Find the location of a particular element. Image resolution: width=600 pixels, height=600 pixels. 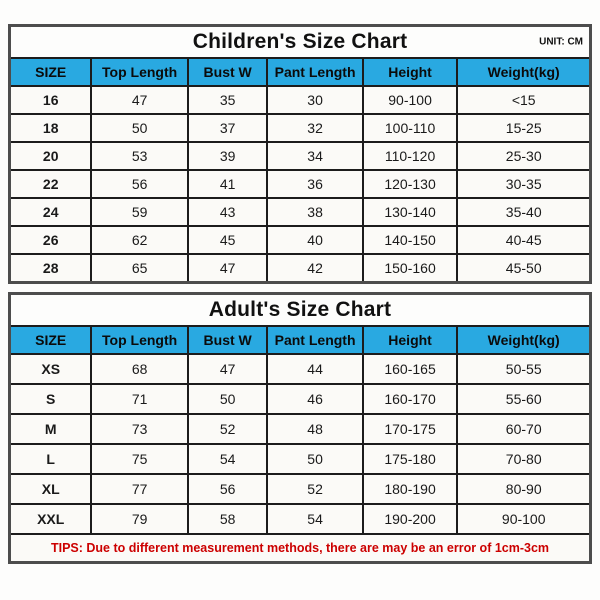

value-cell: 175-180 is located at coordinates (410, 459).